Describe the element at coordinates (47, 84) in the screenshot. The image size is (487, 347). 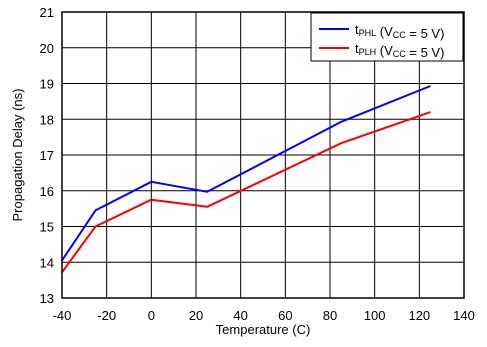
I see `y-tick-label: 19` at that location.